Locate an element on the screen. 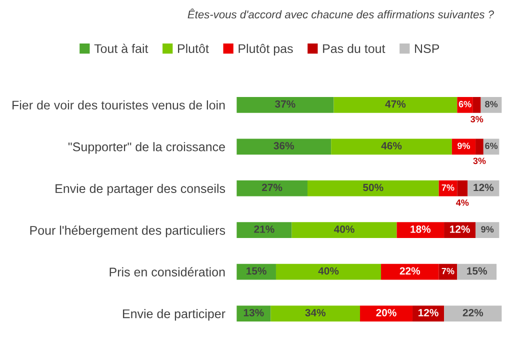 The height and width of the screenshot is (343, 520). legend-label: Plutôt pas is located at coordinates (265, 50).